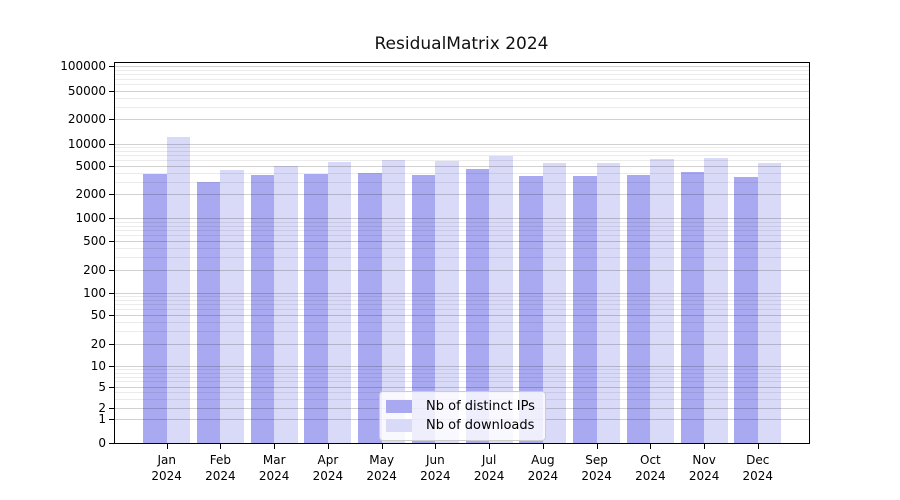 This screenshot has width=900, height=500. Describe the element at coordinates (435, 460) in the screenshot. I see `x-tick-label-month: Jun` at that location.